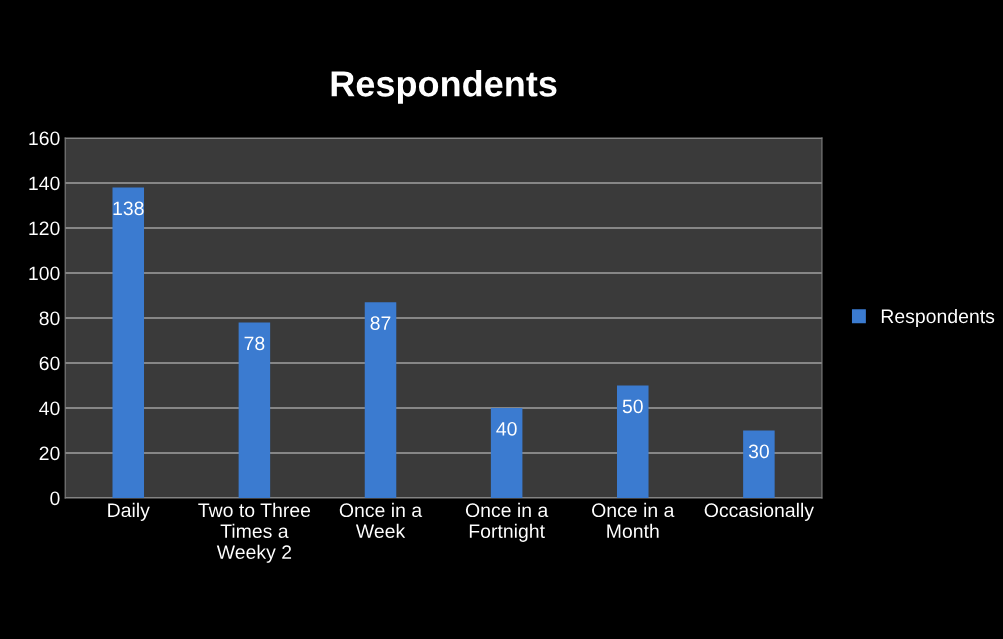 The image size is (1003, 639). I want to click on x-tick-label: Daily, so click(129, 511).